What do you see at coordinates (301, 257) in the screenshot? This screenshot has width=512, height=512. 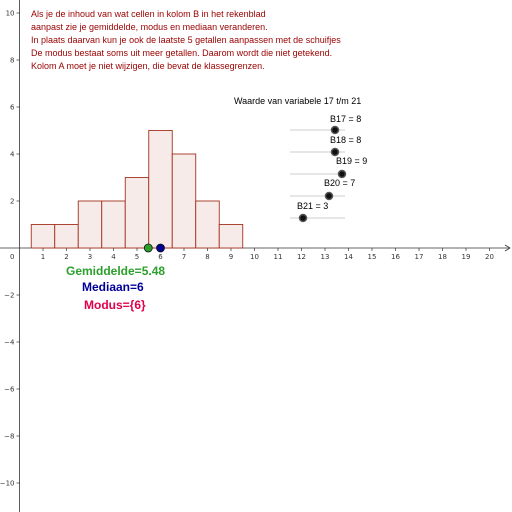 I see `x-tick-label: 12` at bounding box center [301, 257].